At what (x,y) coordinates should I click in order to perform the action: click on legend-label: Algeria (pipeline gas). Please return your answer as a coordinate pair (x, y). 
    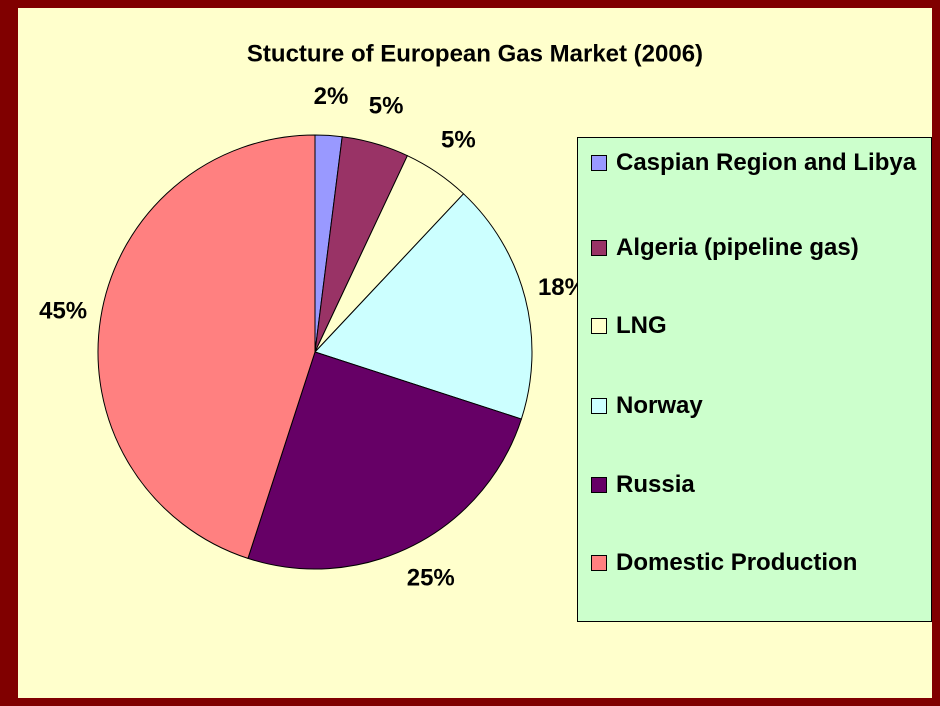
    Looking at the image, I should click on (737, 247).